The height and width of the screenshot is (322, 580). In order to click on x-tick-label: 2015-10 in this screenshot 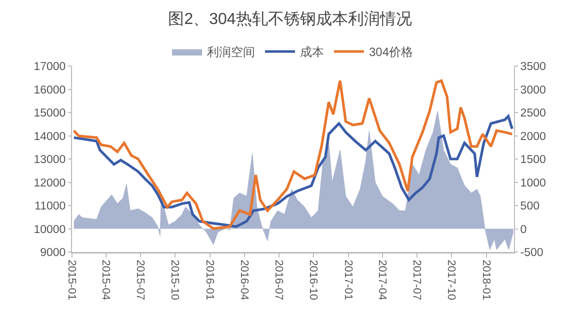, I will do `click(174, 280)`.